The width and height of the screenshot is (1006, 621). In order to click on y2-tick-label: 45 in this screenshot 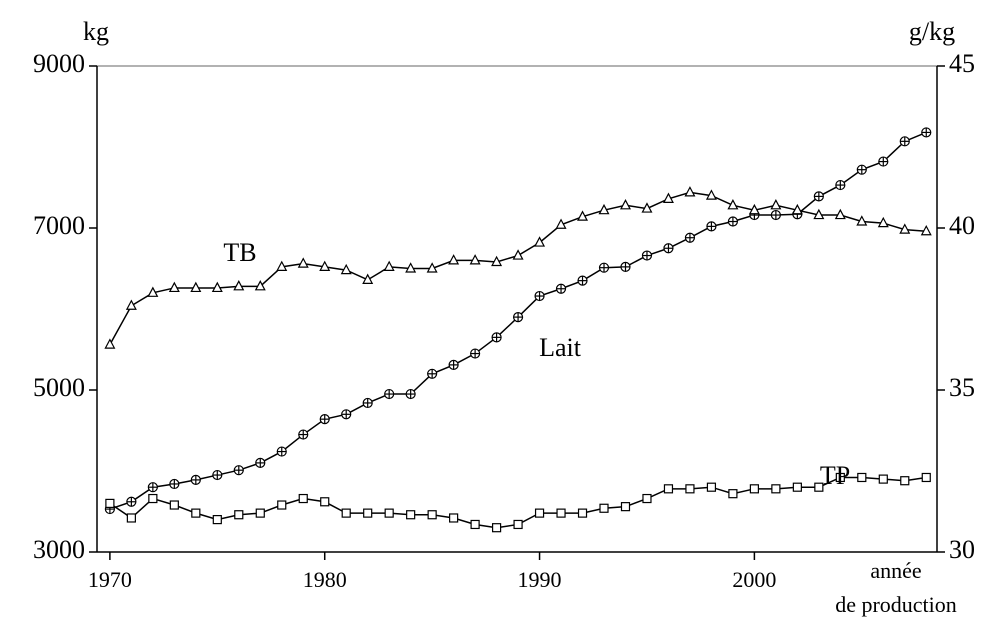, I will do `click(962, 63)`.